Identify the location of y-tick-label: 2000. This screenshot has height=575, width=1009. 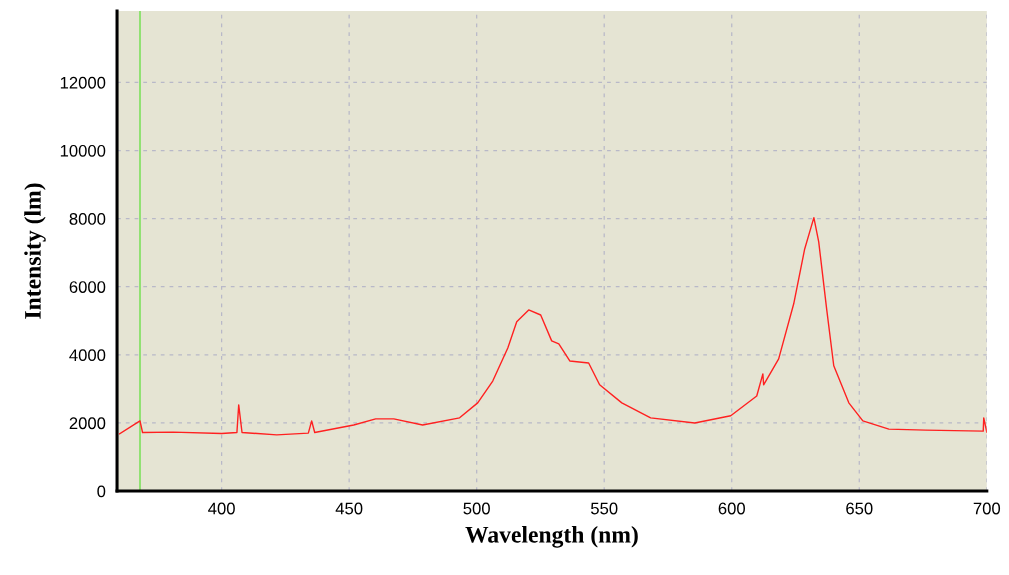
(87, 423).